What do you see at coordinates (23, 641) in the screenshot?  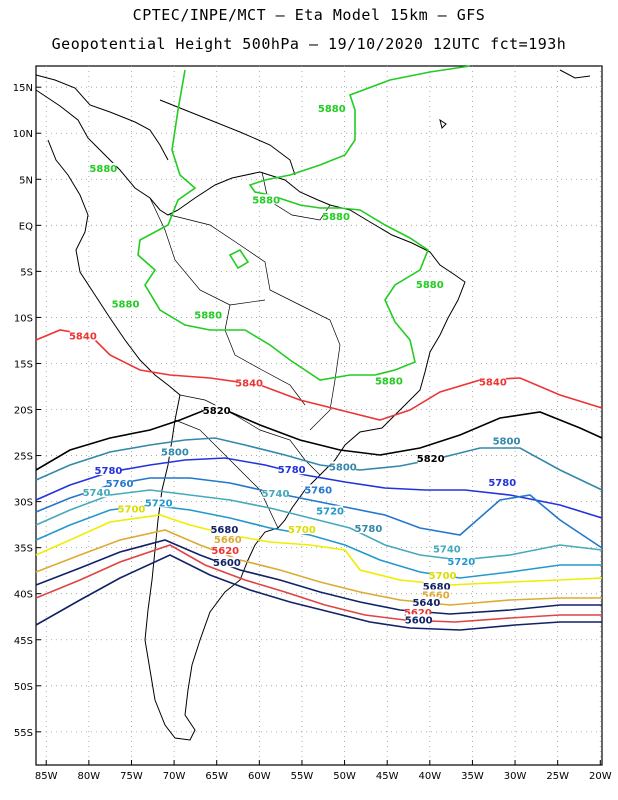 I see `lat-tick-label: 45S` at bounding box center [23, 641].